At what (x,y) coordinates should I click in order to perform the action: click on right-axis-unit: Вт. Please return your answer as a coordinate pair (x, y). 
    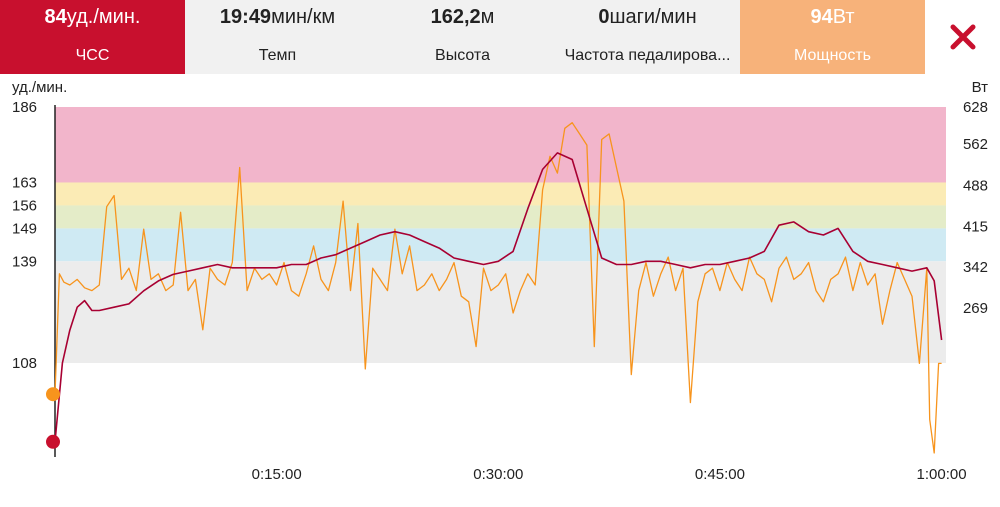
    Looking at the image, I should click on (979, 87).